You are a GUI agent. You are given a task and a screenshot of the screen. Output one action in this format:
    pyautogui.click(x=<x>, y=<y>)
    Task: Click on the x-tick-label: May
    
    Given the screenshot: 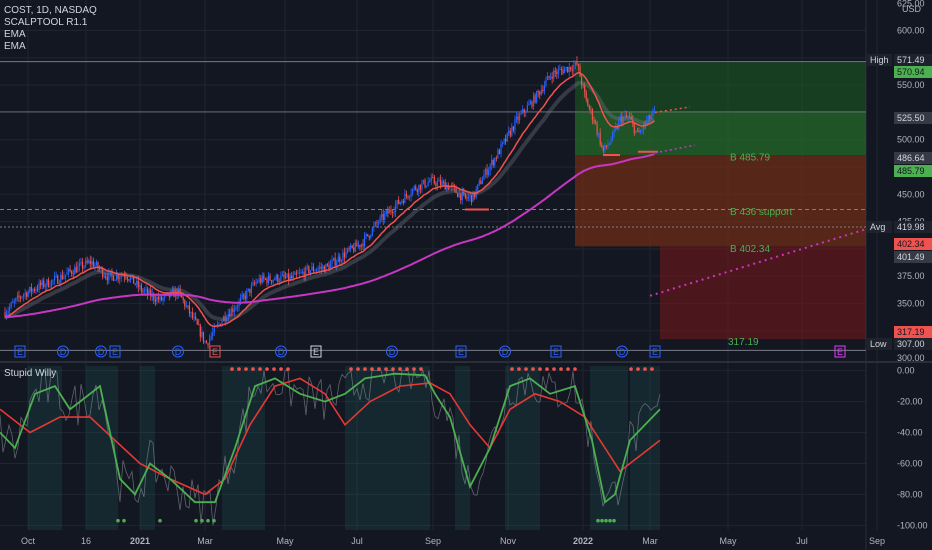 What is the action you would take?
    pyautogui.click(x=285, y=541)
    